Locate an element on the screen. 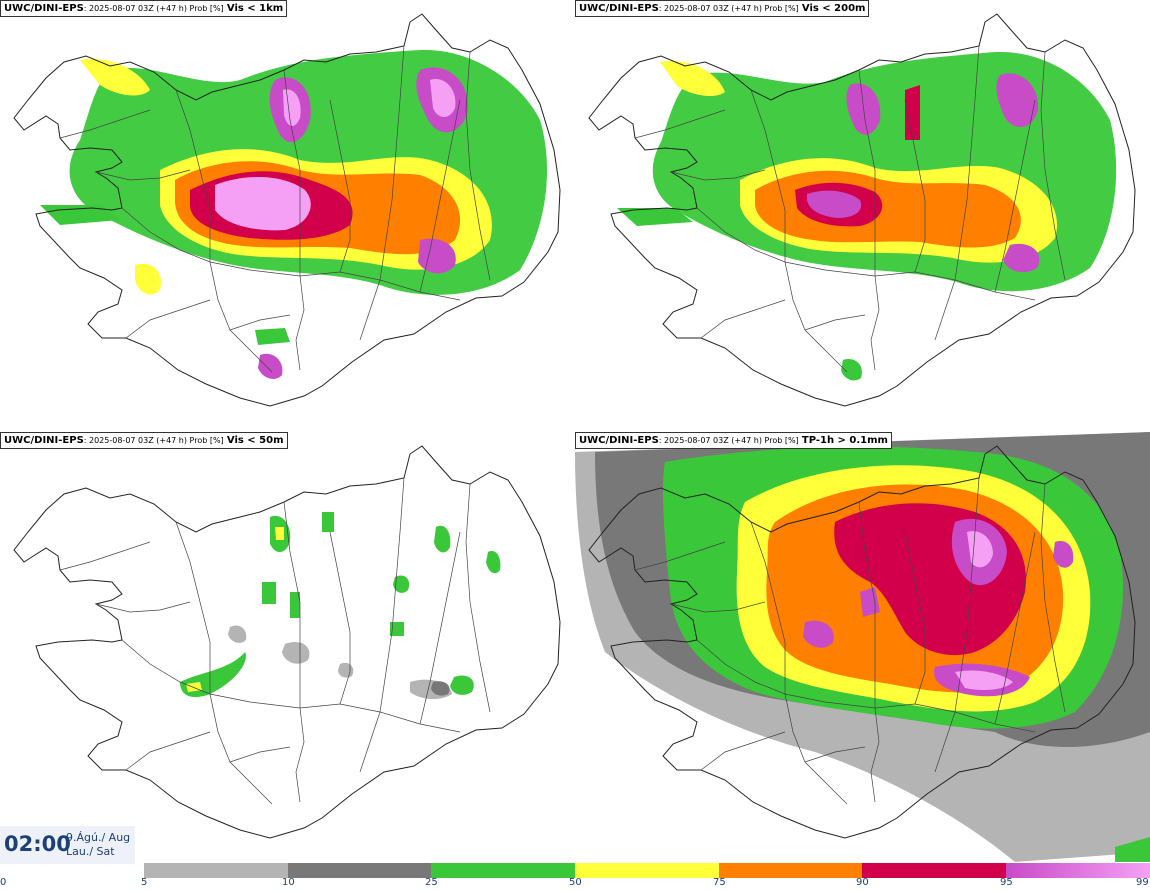 This screenshot has width=1150, height=891. probability-fields is located at coordinates (340, 606).